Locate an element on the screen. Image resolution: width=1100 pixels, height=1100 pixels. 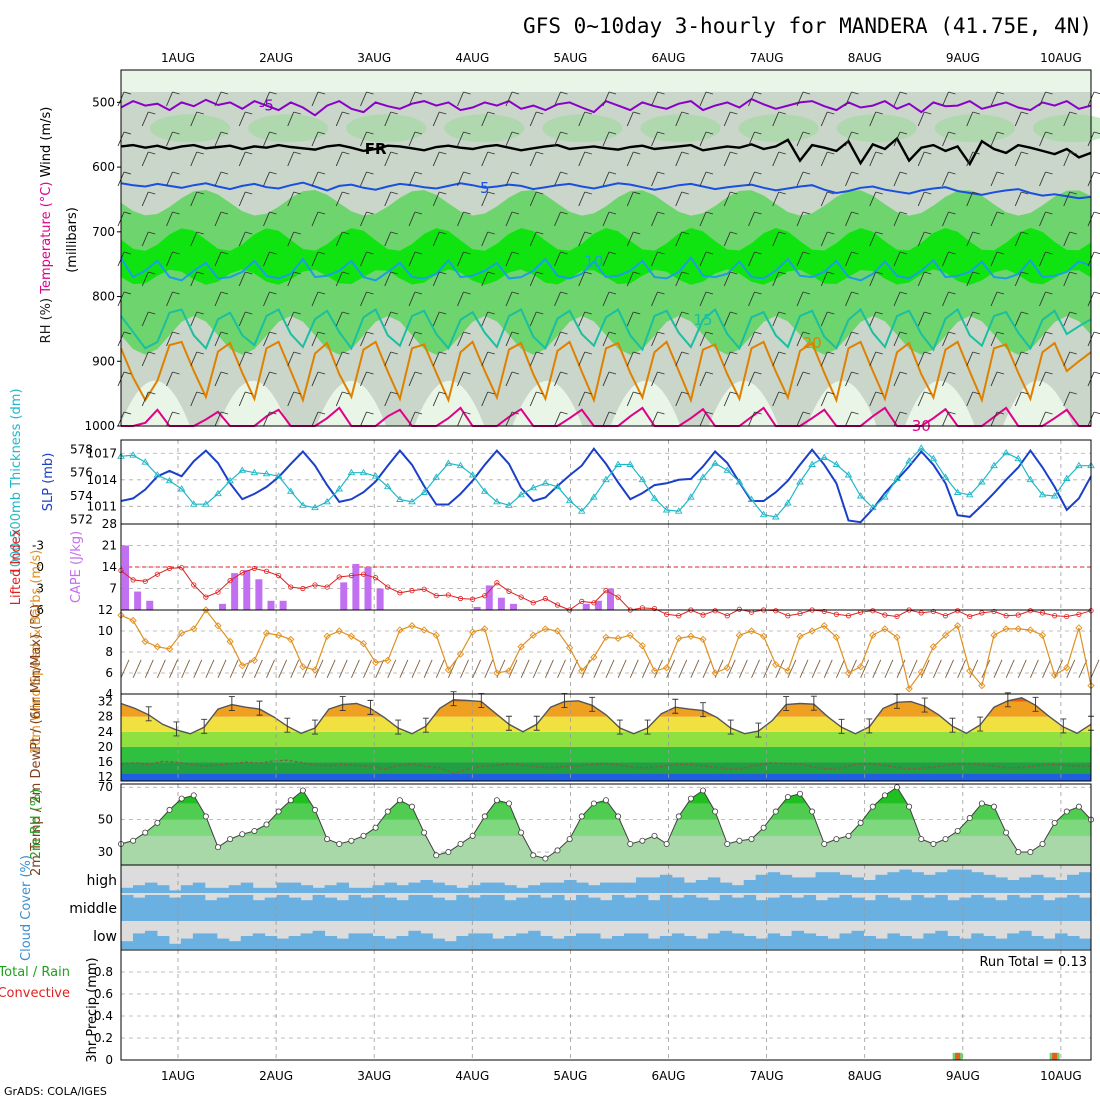
date-label-bottom: 3AUG is located at coordinates (374, 1076).